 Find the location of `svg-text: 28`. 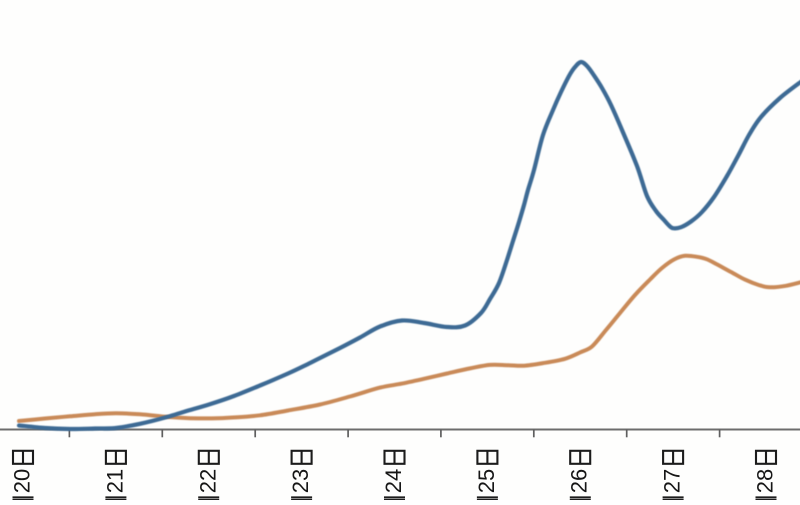

svg-text: 28 is located at coordinates (765, 481).